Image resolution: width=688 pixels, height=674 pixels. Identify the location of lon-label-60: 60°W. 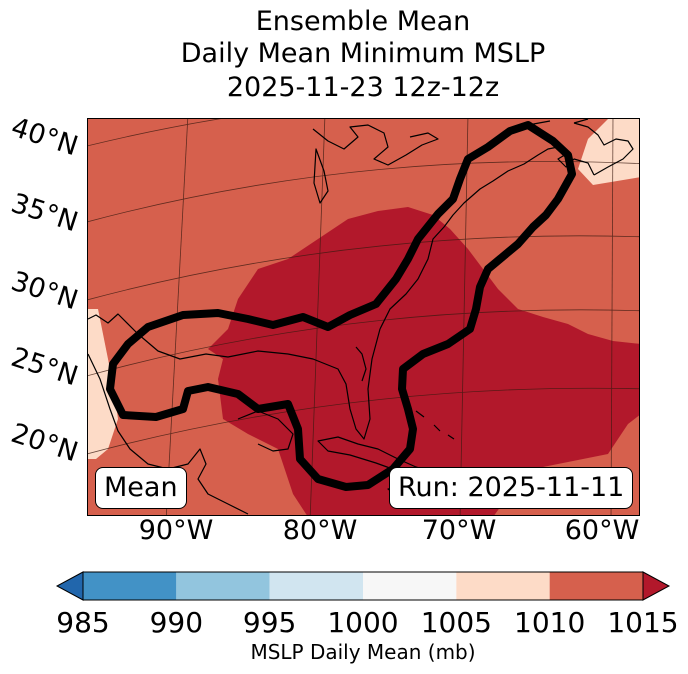
(602, 530).